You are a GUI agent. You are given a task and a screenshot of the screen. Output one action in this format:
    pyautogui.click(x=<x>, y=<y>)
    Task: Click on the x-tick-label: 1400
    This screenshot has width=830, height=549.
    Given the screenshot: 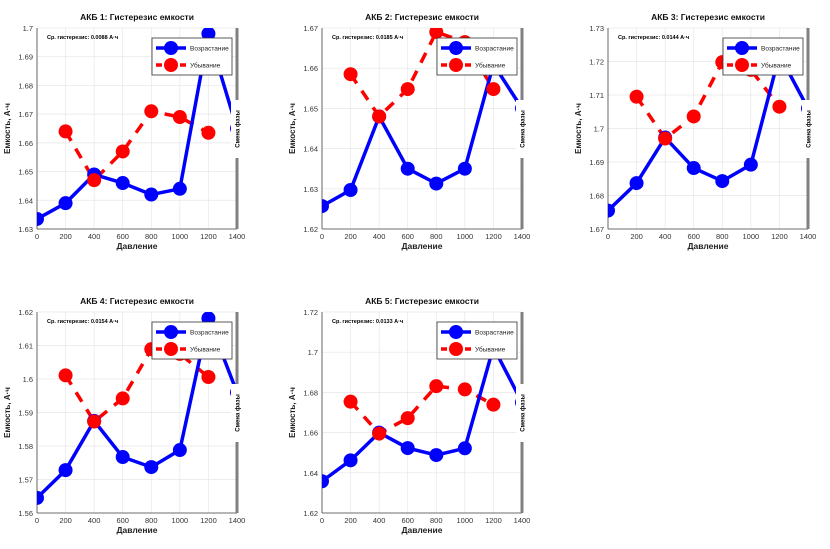 What is the action you would take?
    pyautogui.click(x=237, y=520)
    